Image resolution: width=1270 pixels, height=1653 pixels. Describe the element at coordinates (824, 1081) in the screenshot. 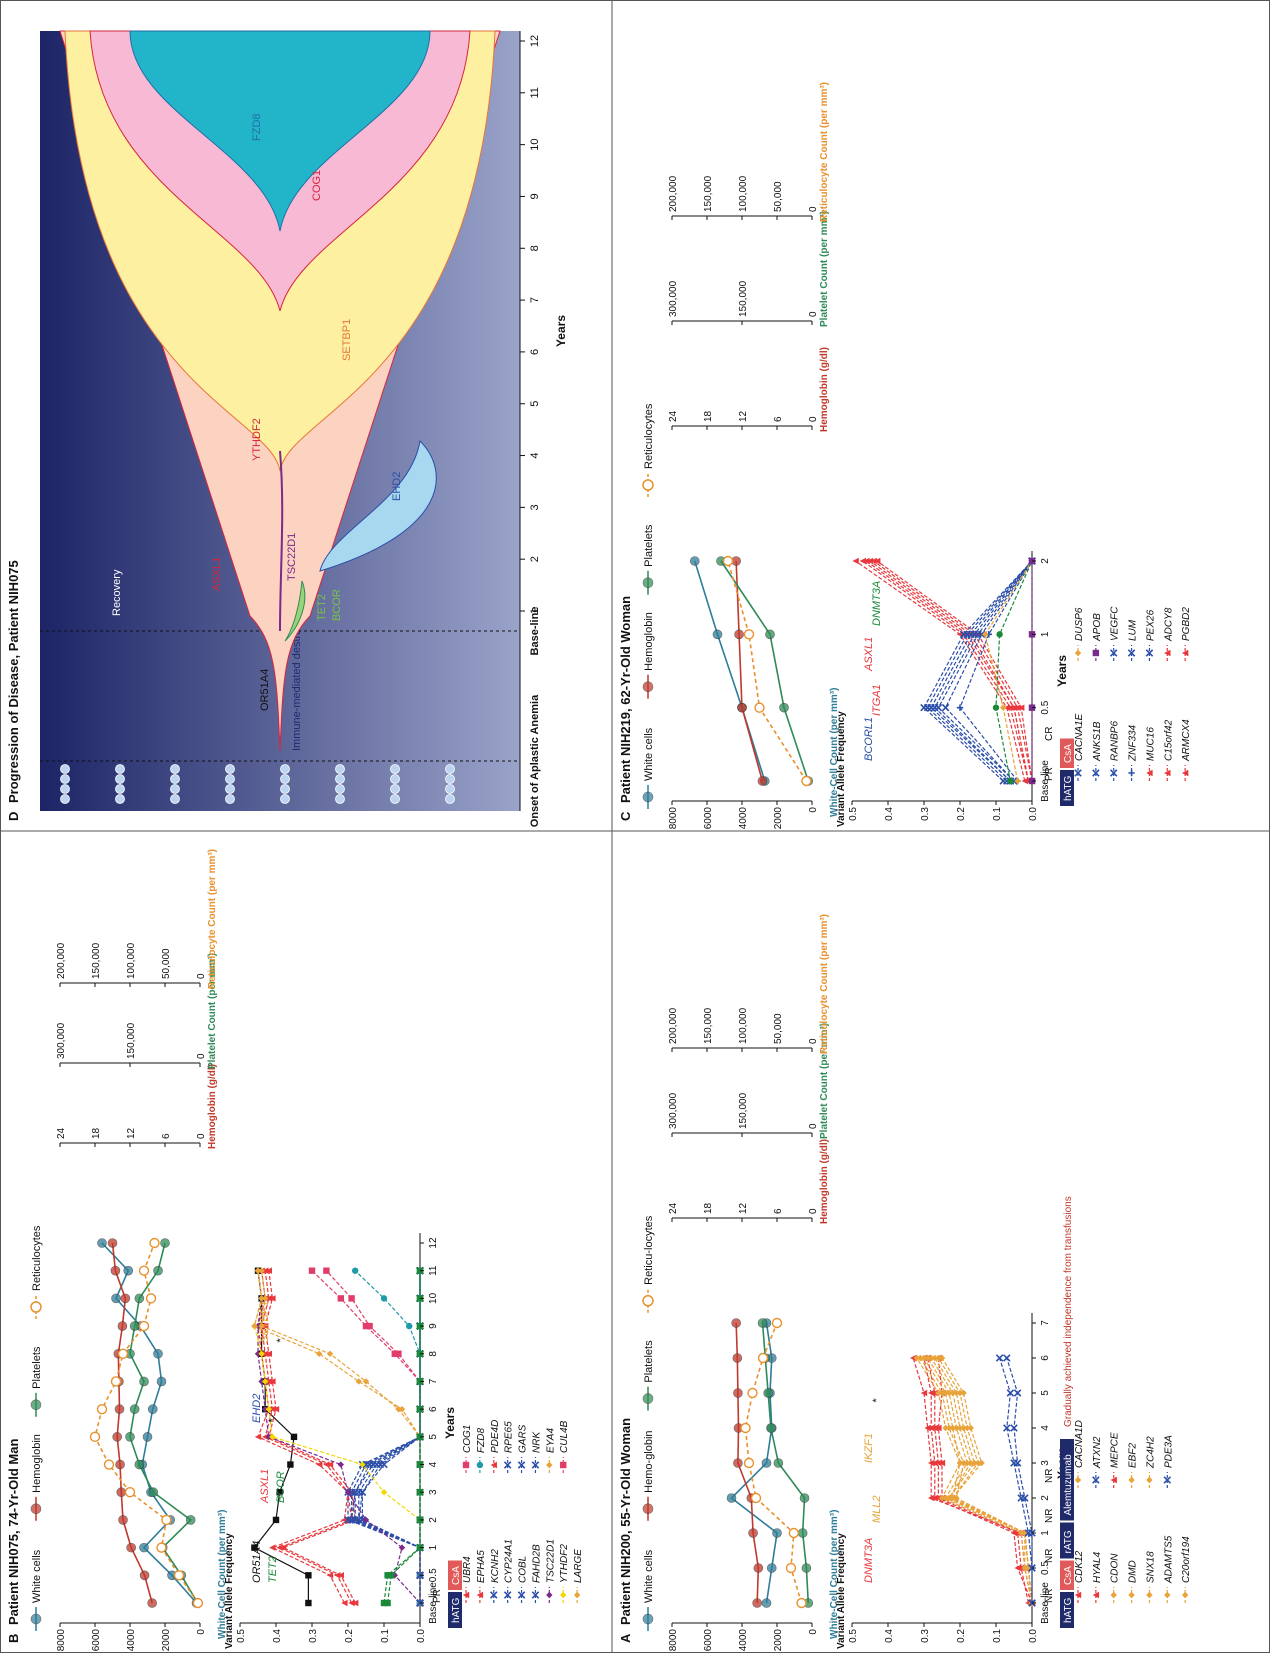

I see `count-axis-title: Platelet Count (per mm³)` at that location.